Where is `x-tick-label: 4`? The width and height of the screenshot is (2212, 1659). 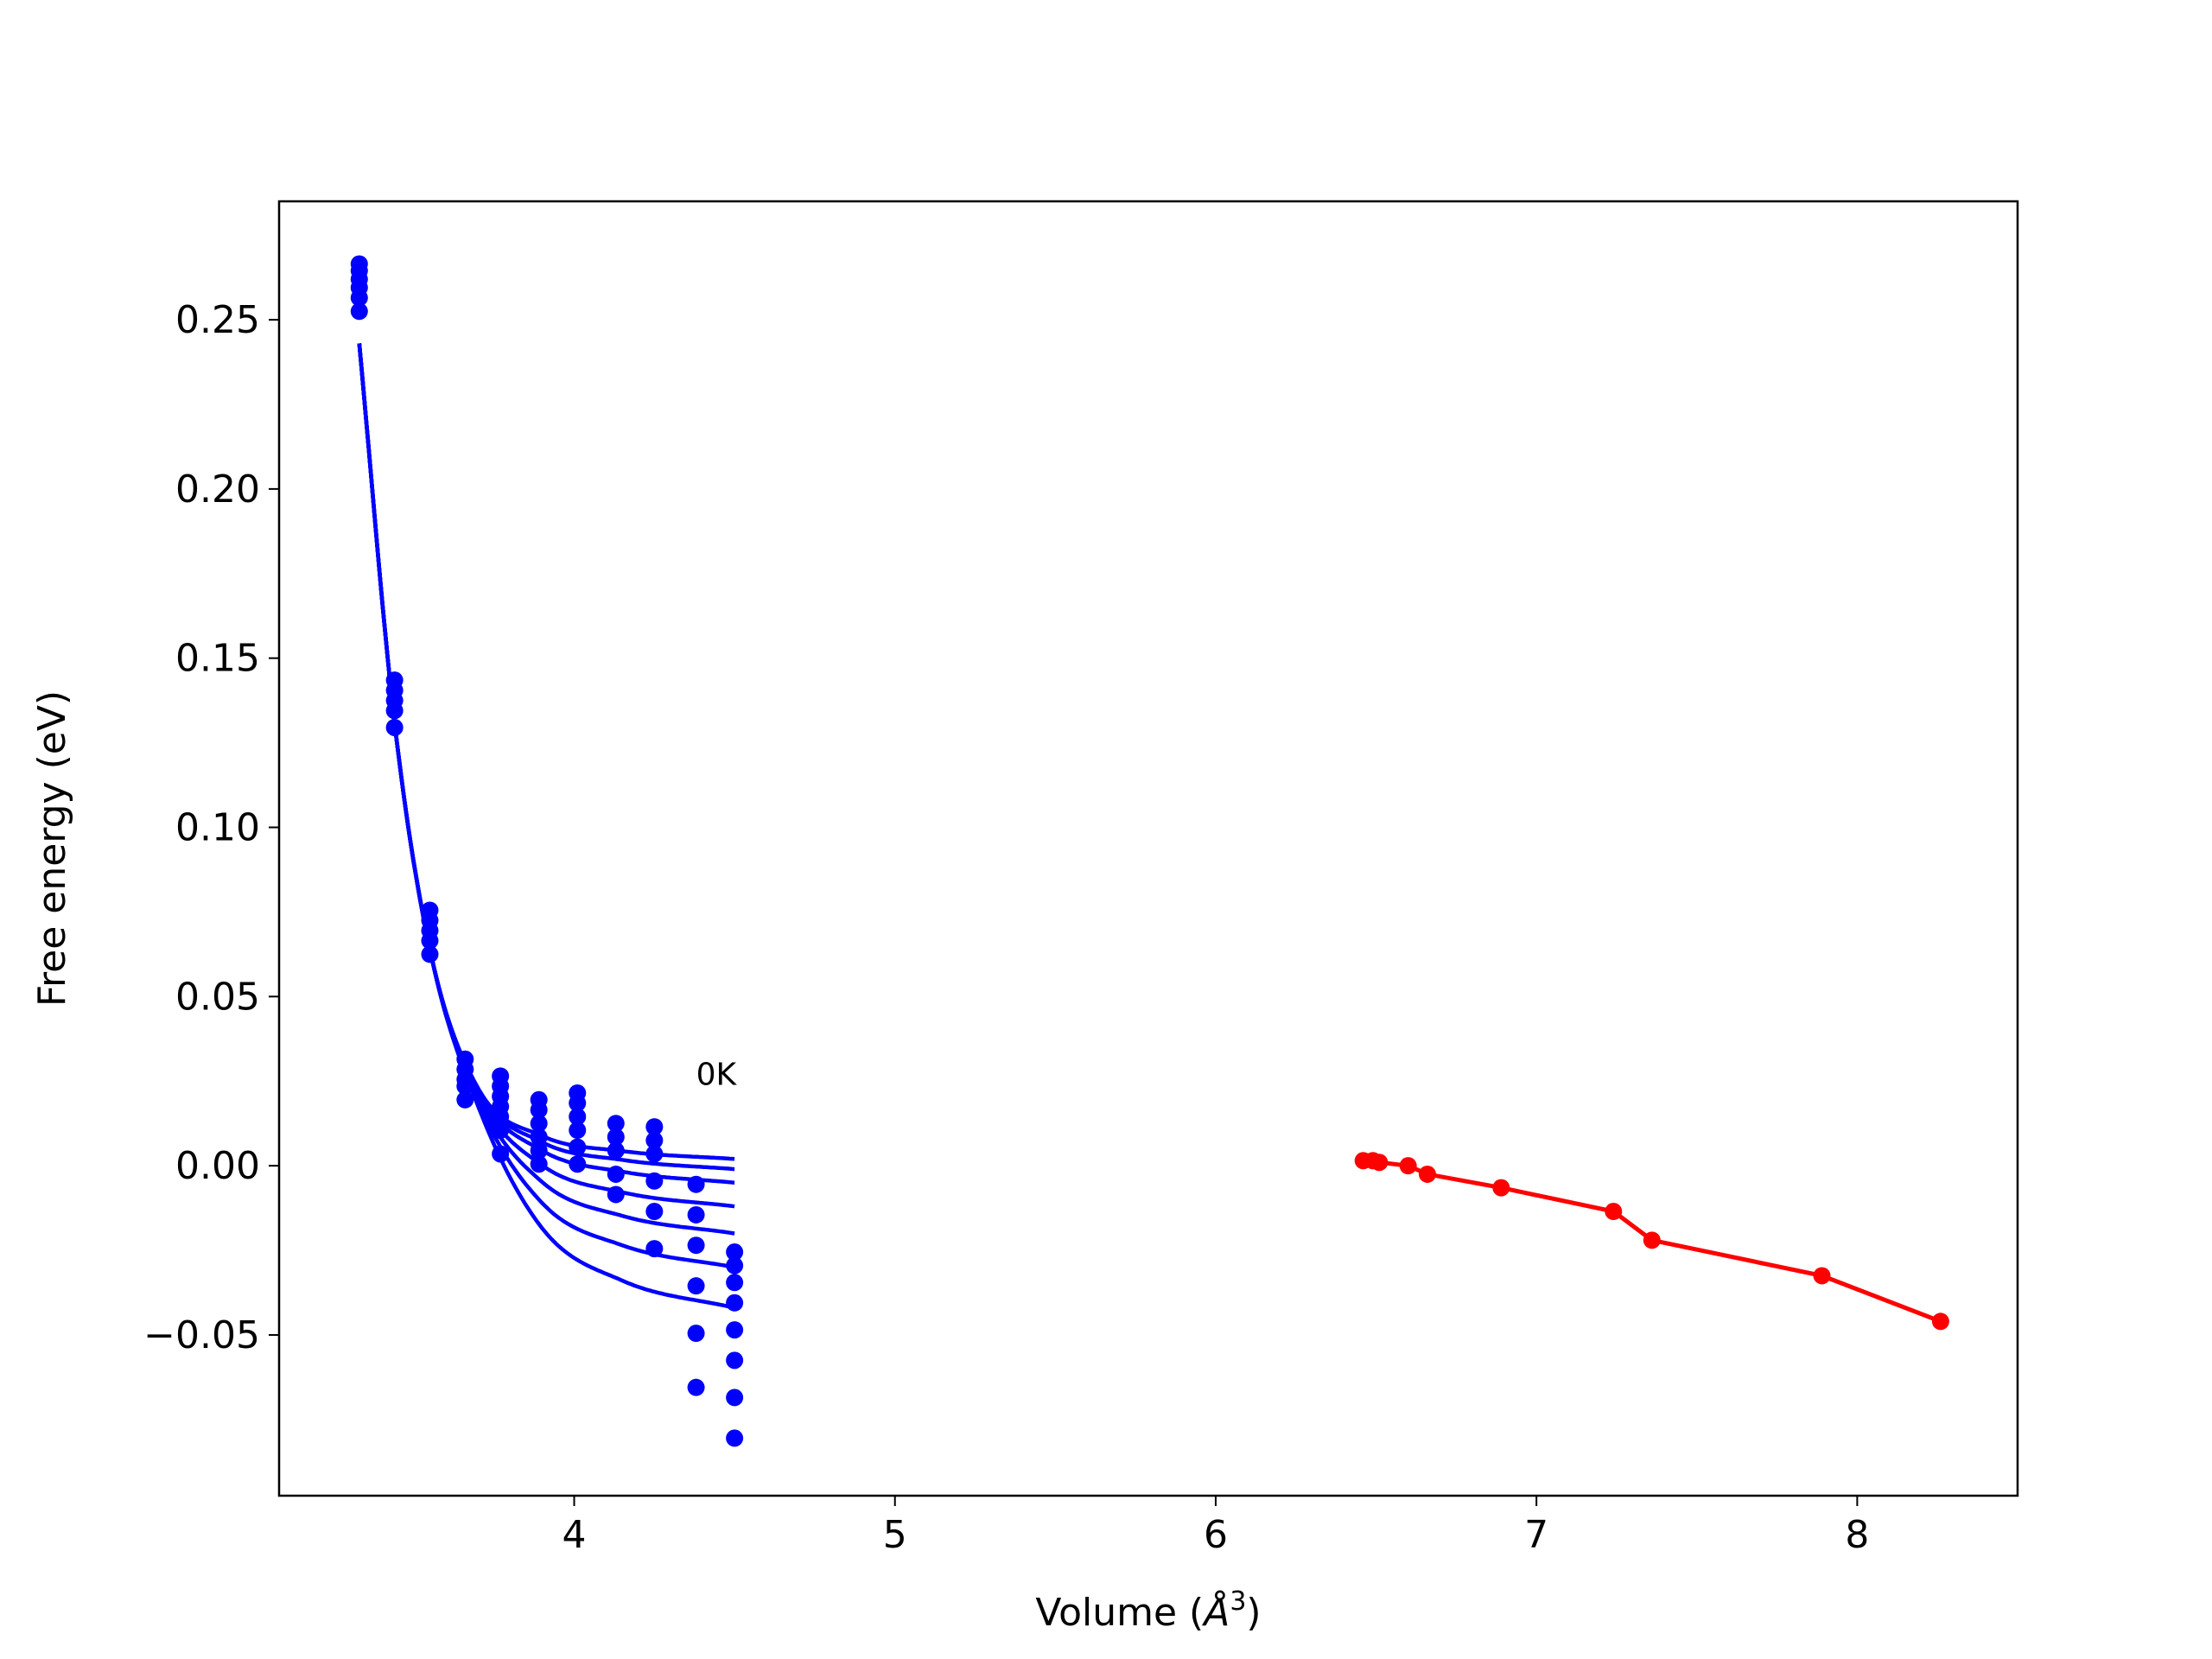 x-tick-label: 4 is located at coordinates (575, 1535).